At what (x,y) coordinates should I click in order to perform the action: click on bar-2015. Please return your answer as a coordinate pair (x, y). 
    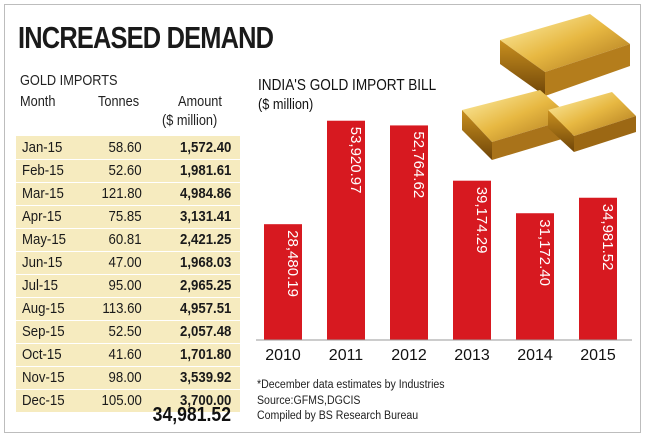
    Looking at the image, I should click on (598, 268).